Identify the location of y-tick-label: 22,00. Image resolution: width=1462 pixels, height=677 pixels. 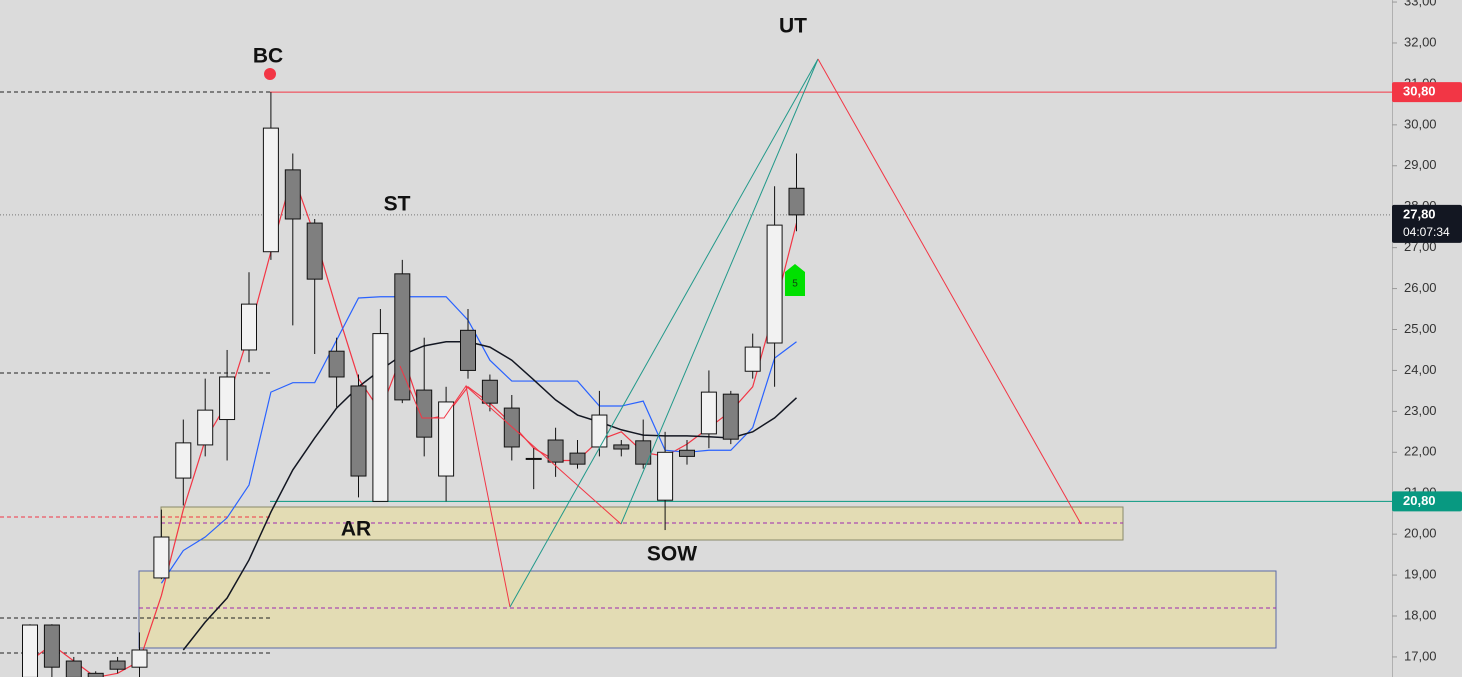
(1420, 451).